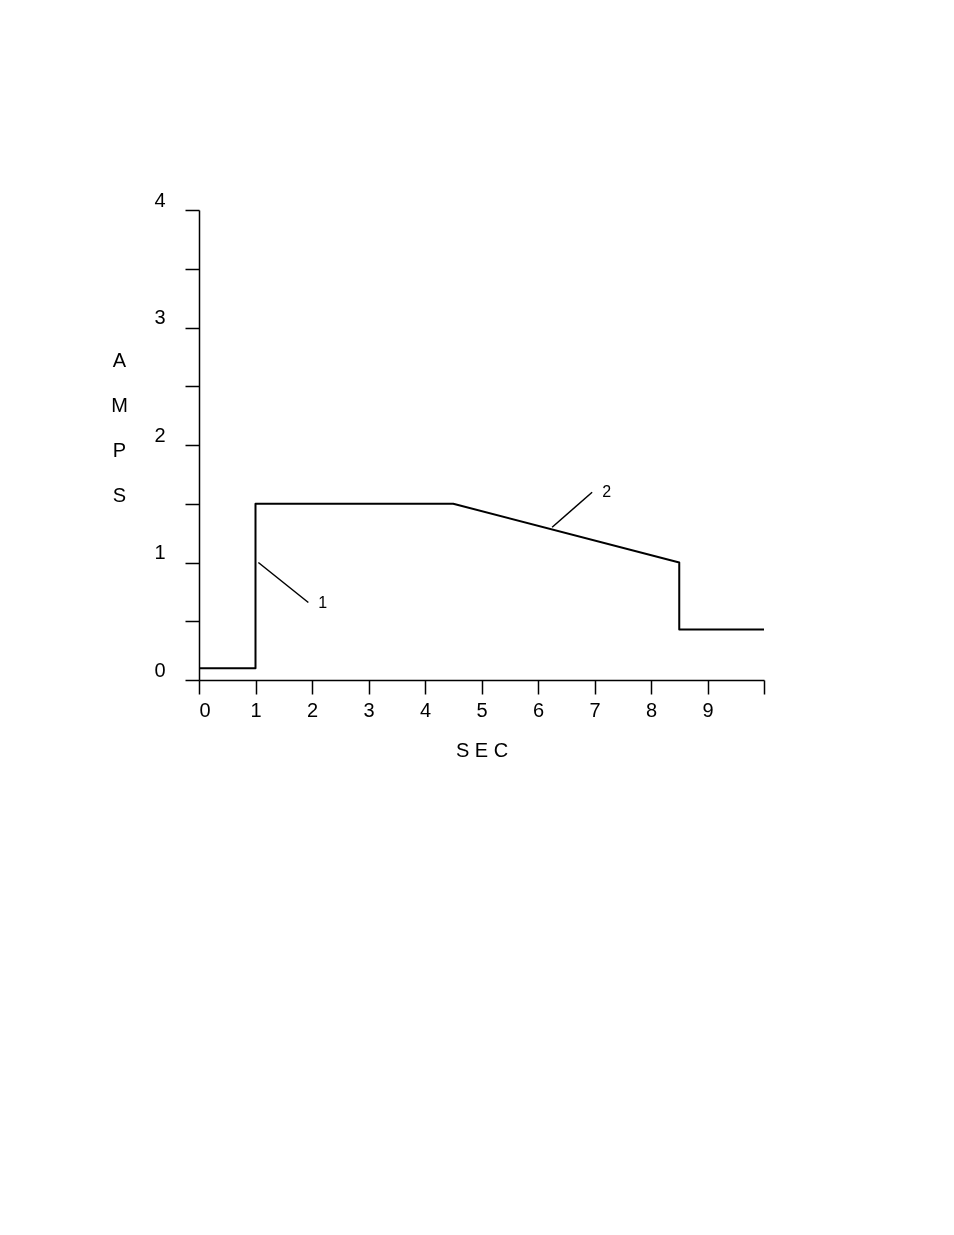 The width and height of the screenshot is (954, 1235). Describe the element at coordinates (160, 552) in the screenshot. I see `y-tick-label: 1` at that location.